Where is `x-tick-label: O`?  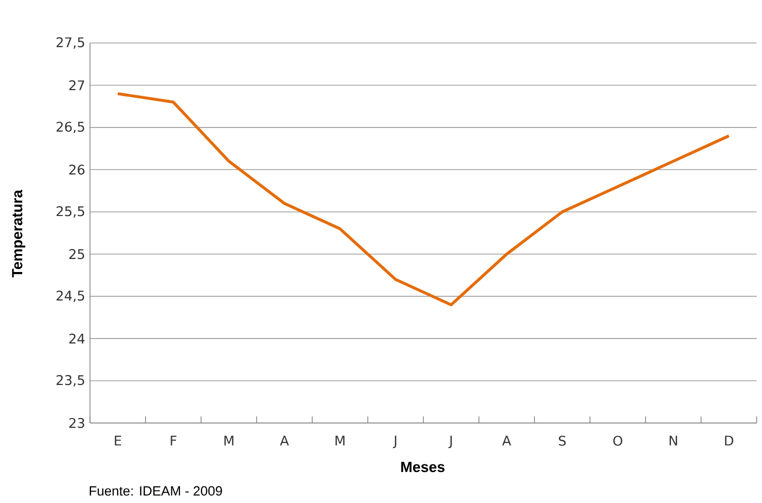
x-tick-label: O is located at coordinates (617, 441).